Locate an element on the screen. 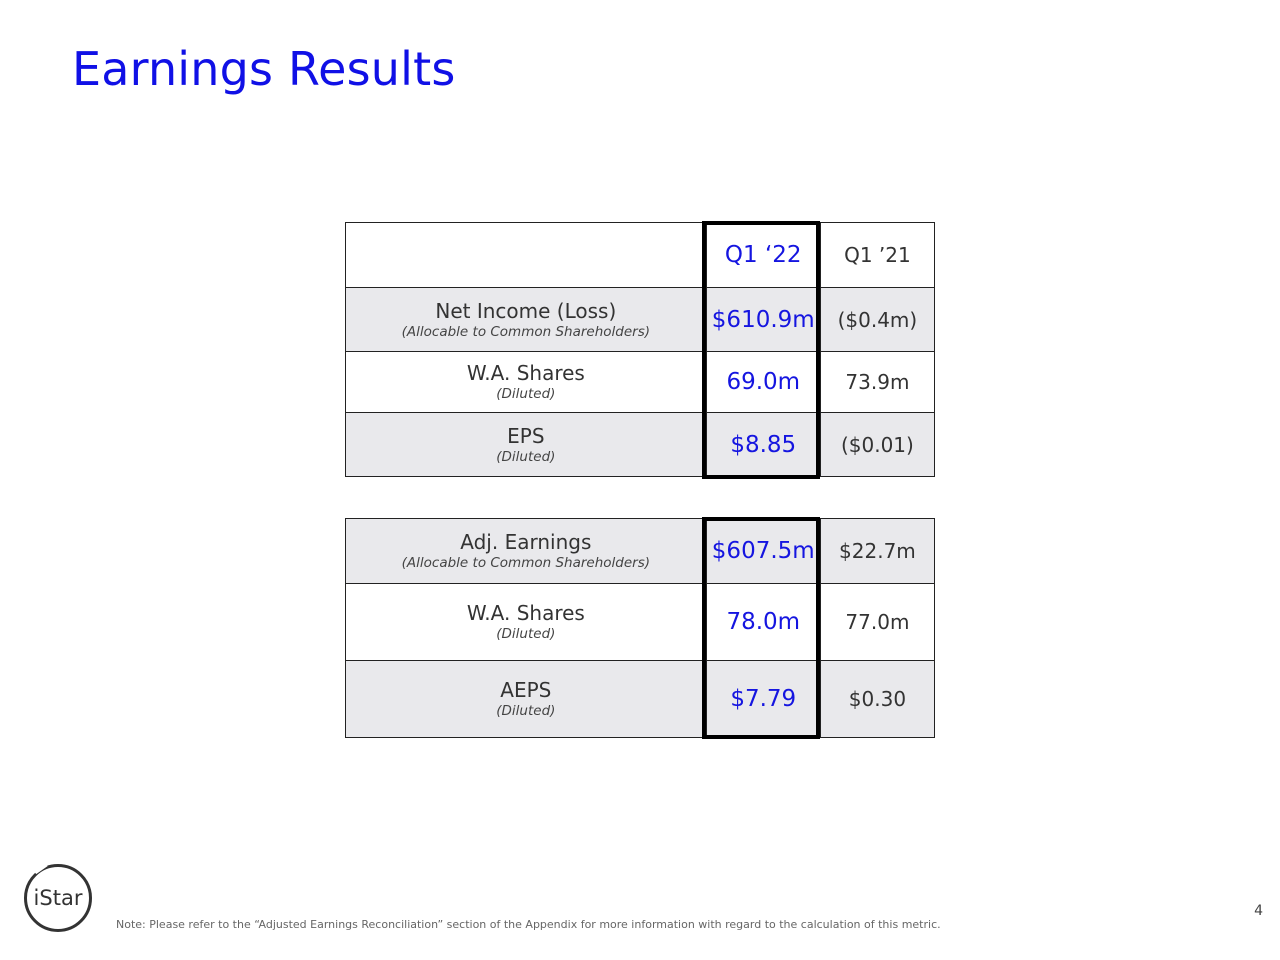 Image resolution: width=1280 pixels, height=960 pixels. header-blank-cell is located at coordinates (526, 255).